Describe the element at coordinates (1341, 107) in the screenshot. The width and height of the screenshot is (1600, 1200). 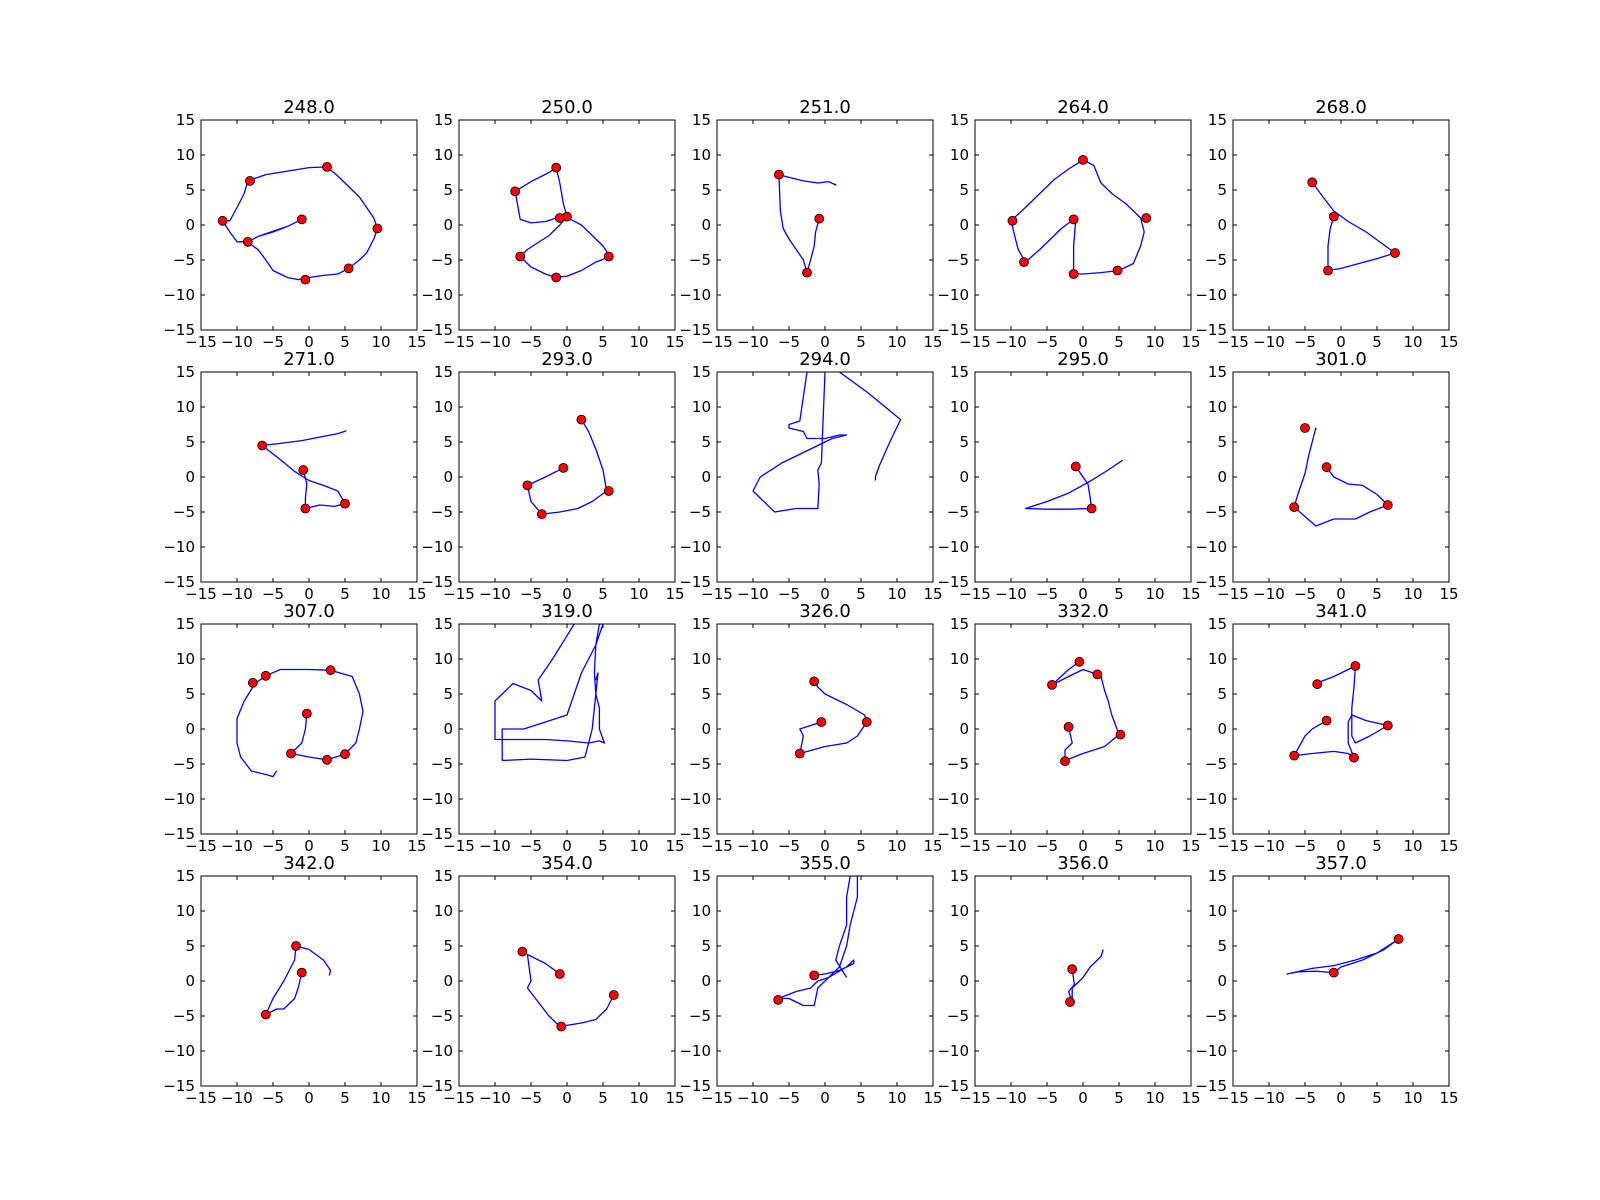
I see `subplot-title: 268.0` at that location.